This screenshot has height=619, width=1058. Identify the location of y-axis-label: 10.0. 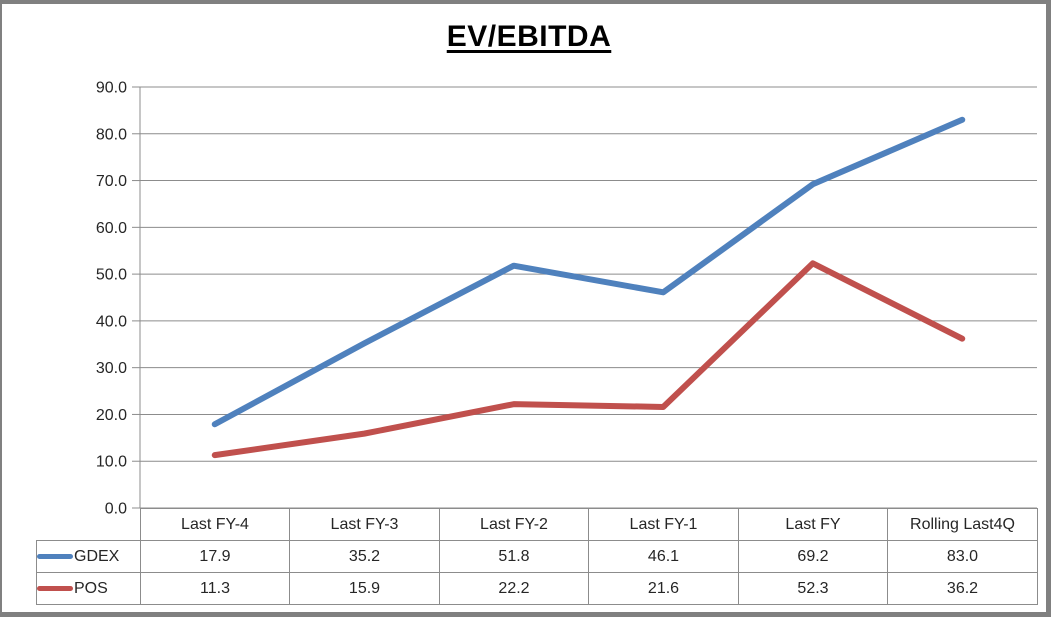
(111, 462).